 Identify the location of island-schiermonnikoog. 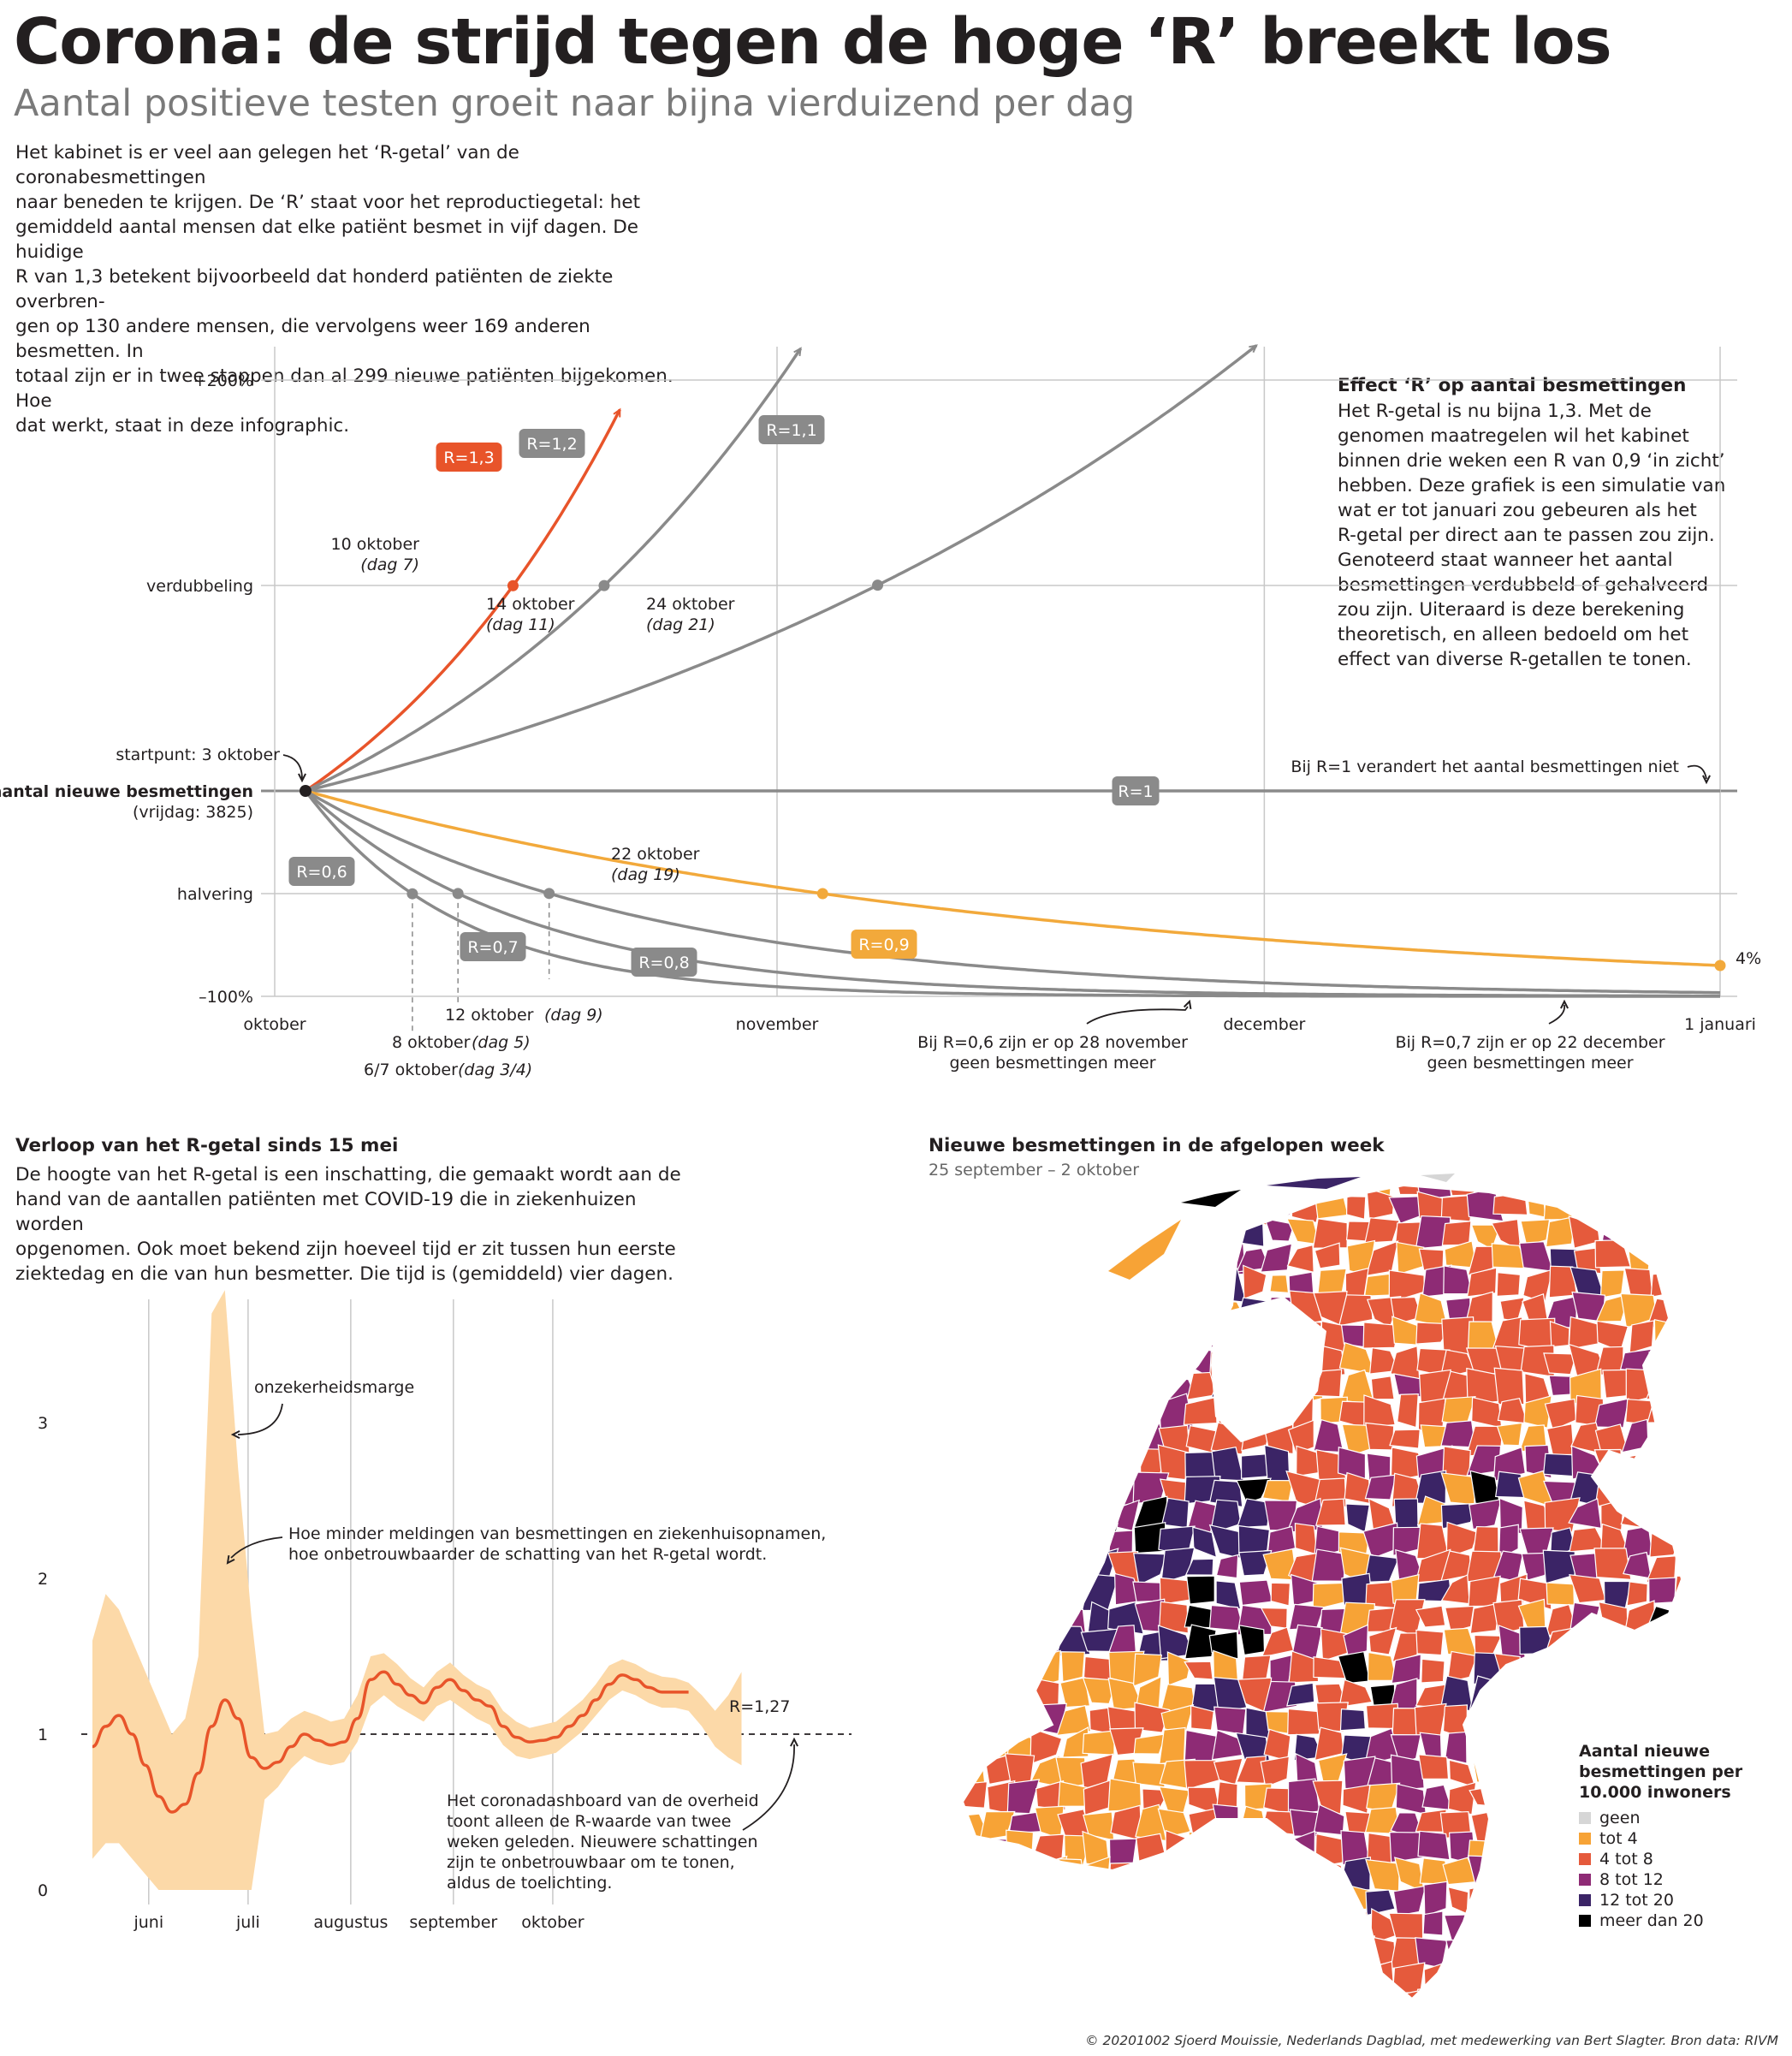
(1438, 1178).